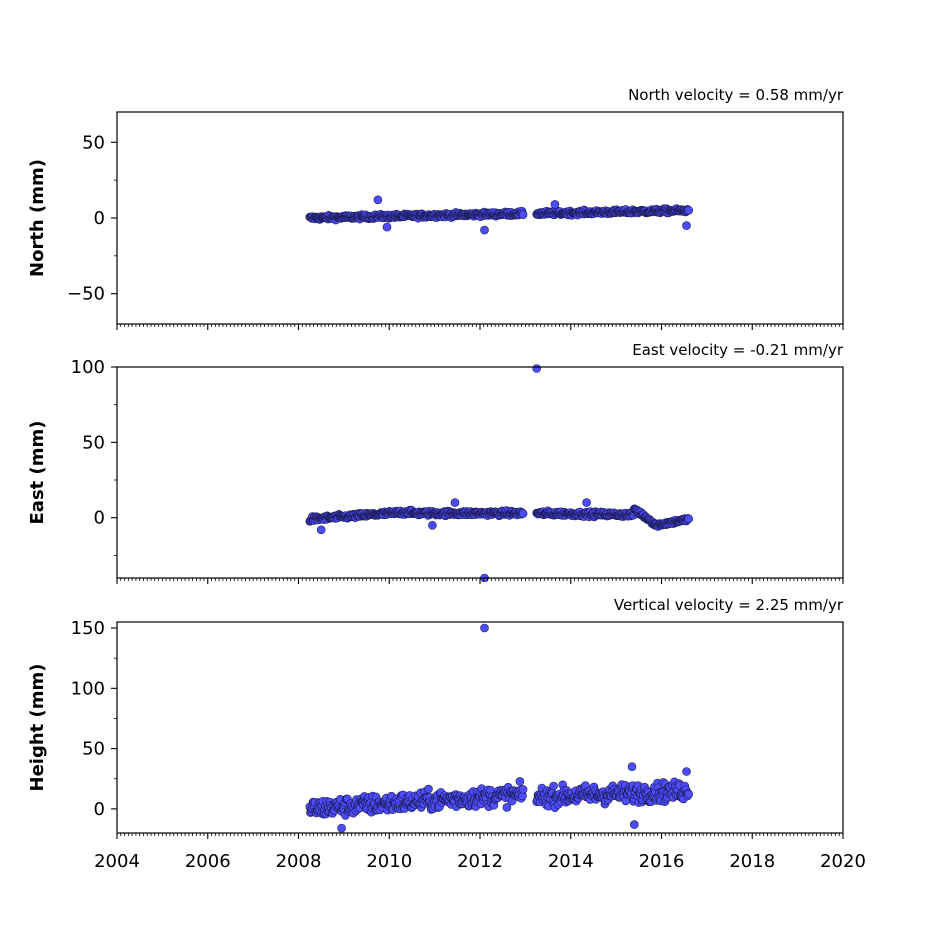  Describe the element at coordinates (88, 628) in the screenshot. I see `y-tick-label: 150` at that location.